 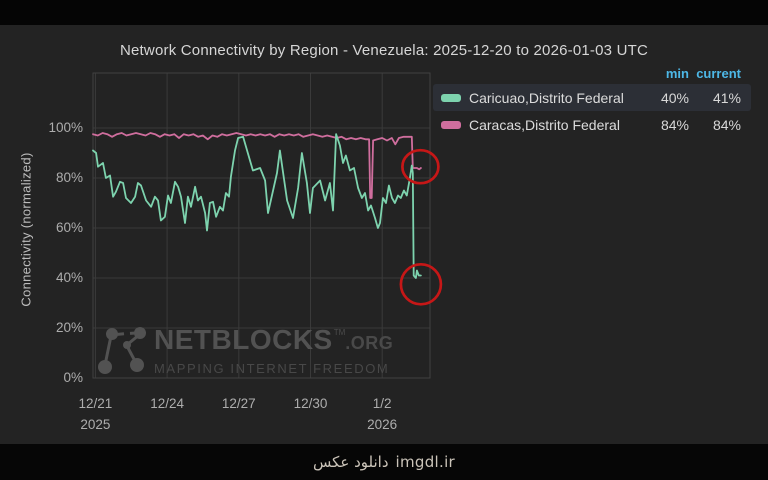 What do you see at coordinates (592, 73) in the screenshot?
I see `legend-header: min current` at bounding box center [592, 73].